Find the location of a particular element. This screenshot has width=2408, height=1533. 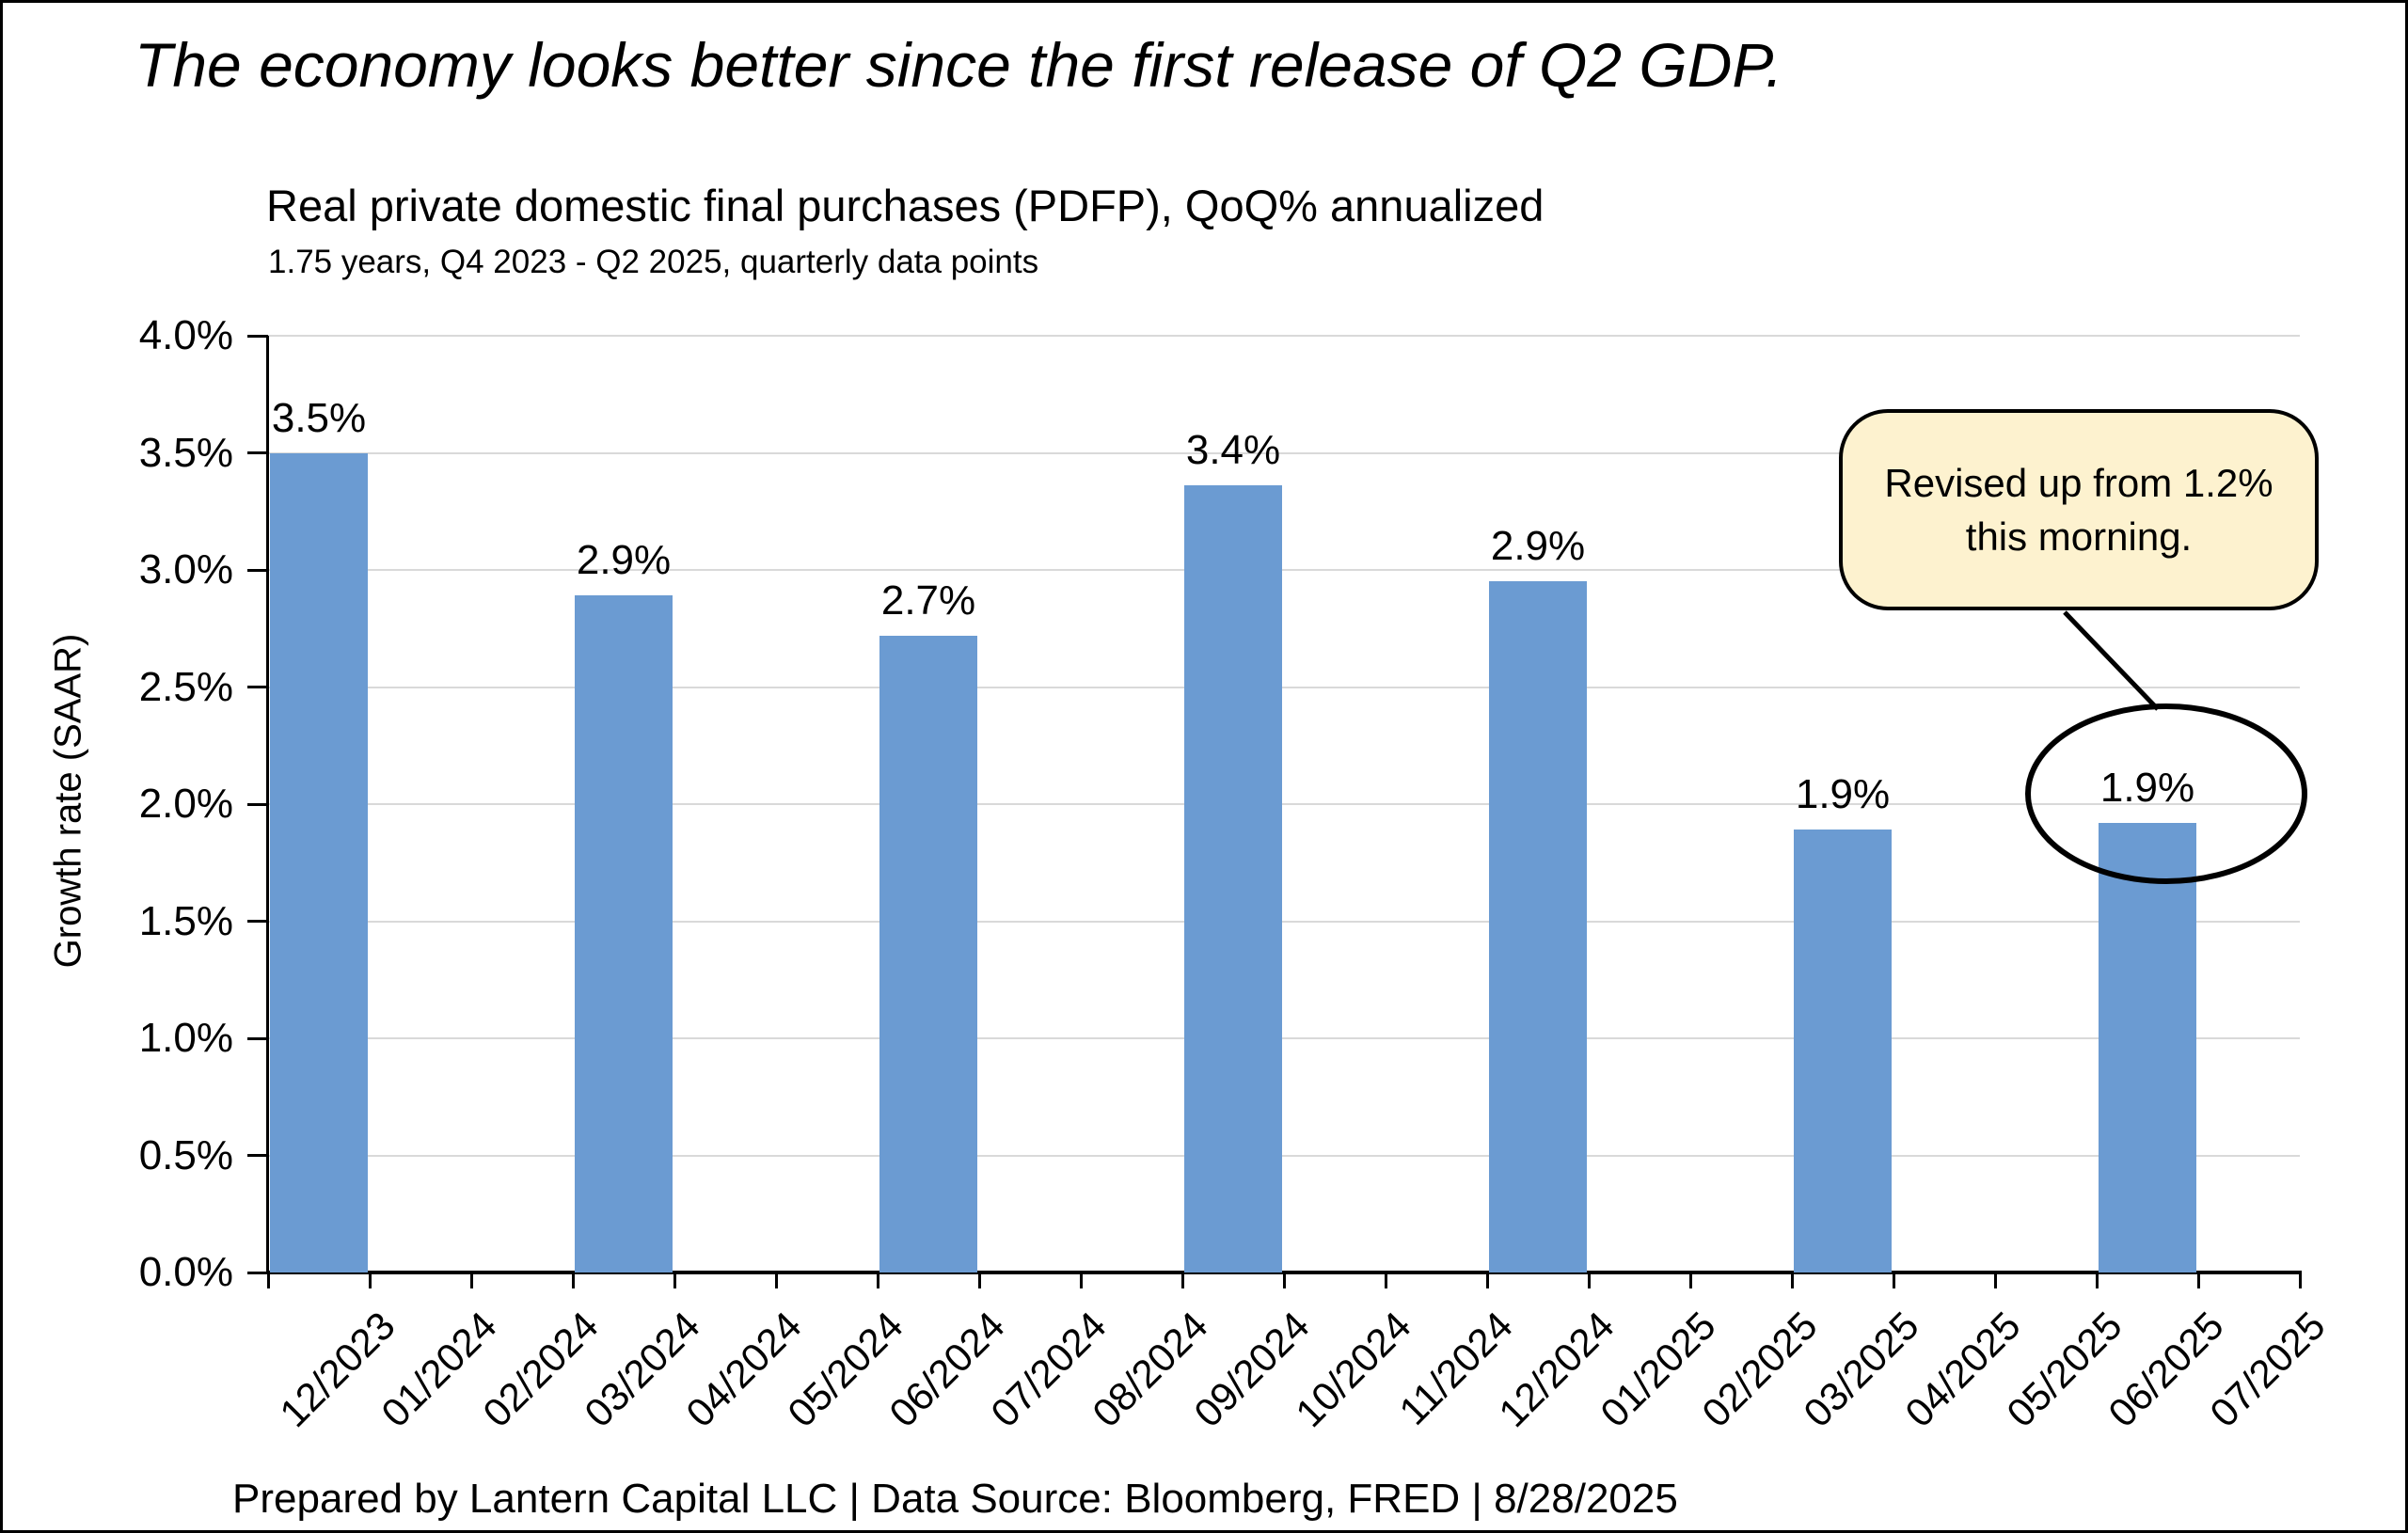

y-axis-tick-label: 2.5% is located at coordinates (186, 686).